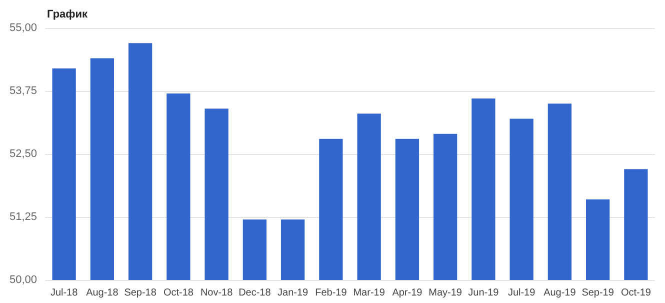  What do you see at coordinates (598, 293) in the screenshot?
I see `x-tick-label: Sep-19` at bounding box center [598, 293].